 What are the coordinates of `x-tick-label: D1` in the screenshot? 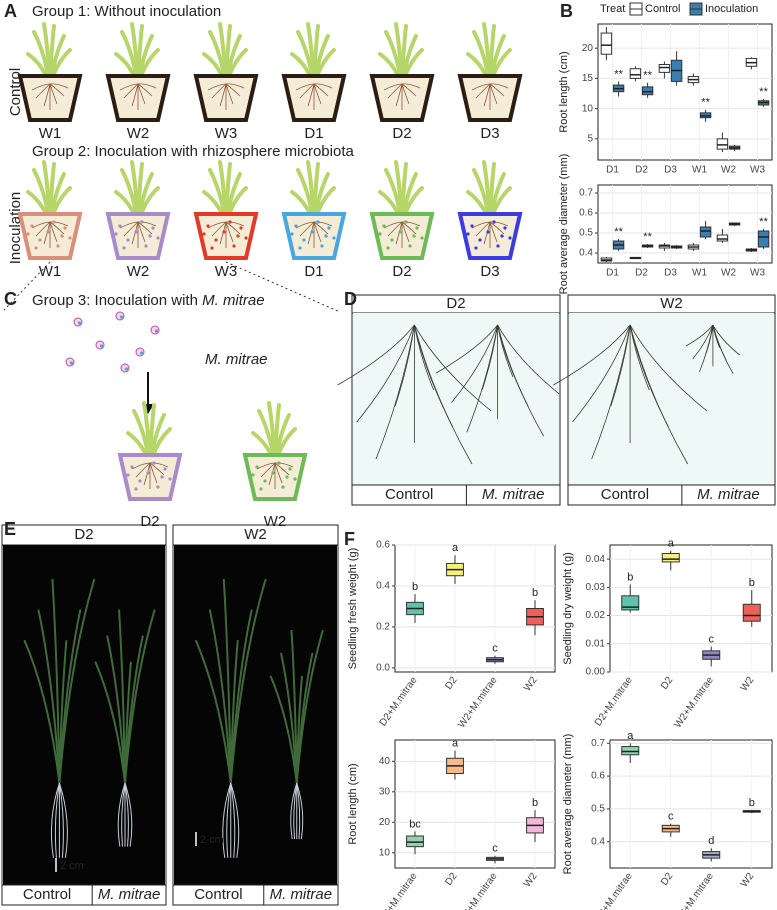 It's located at (612, 273).